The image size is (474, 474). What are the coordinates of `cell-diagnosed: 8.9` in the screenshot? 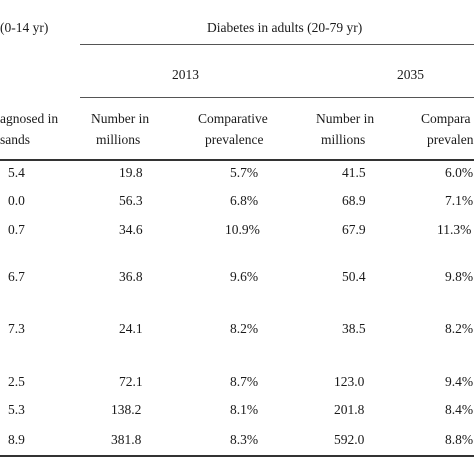 It's located at (16, 439).